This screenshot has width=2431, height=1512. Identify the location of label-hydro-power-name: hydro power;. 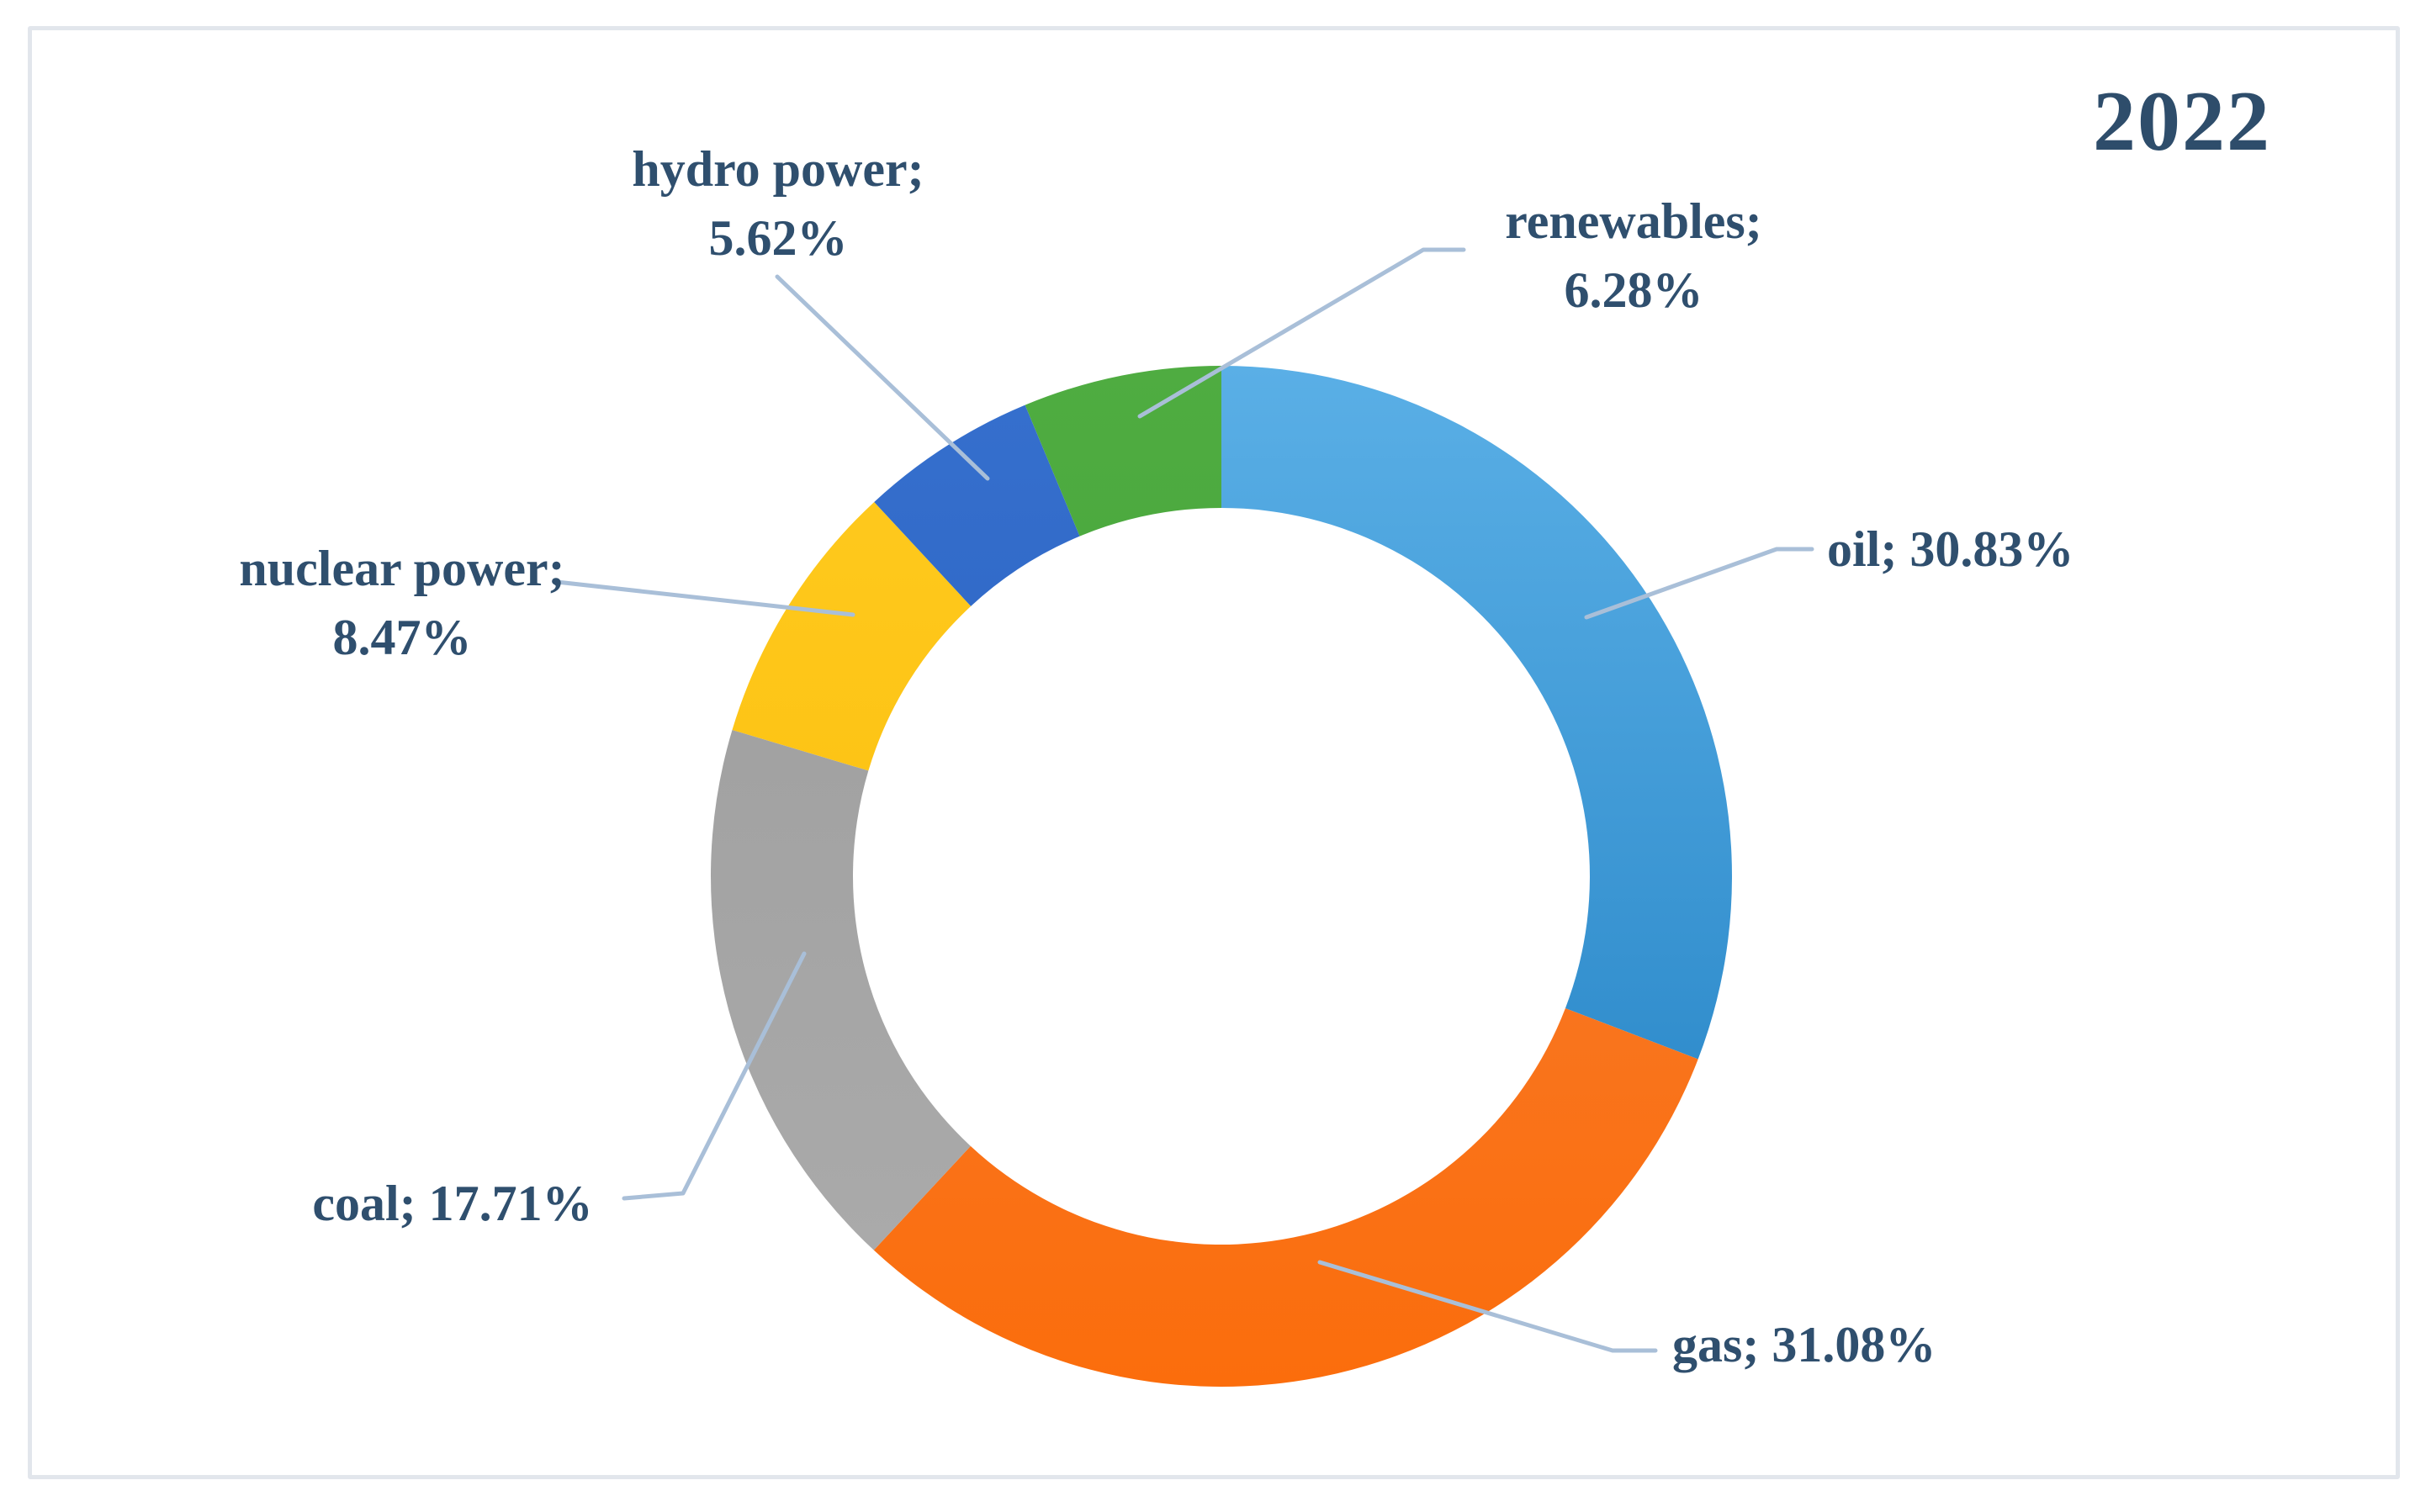
(778, 169).